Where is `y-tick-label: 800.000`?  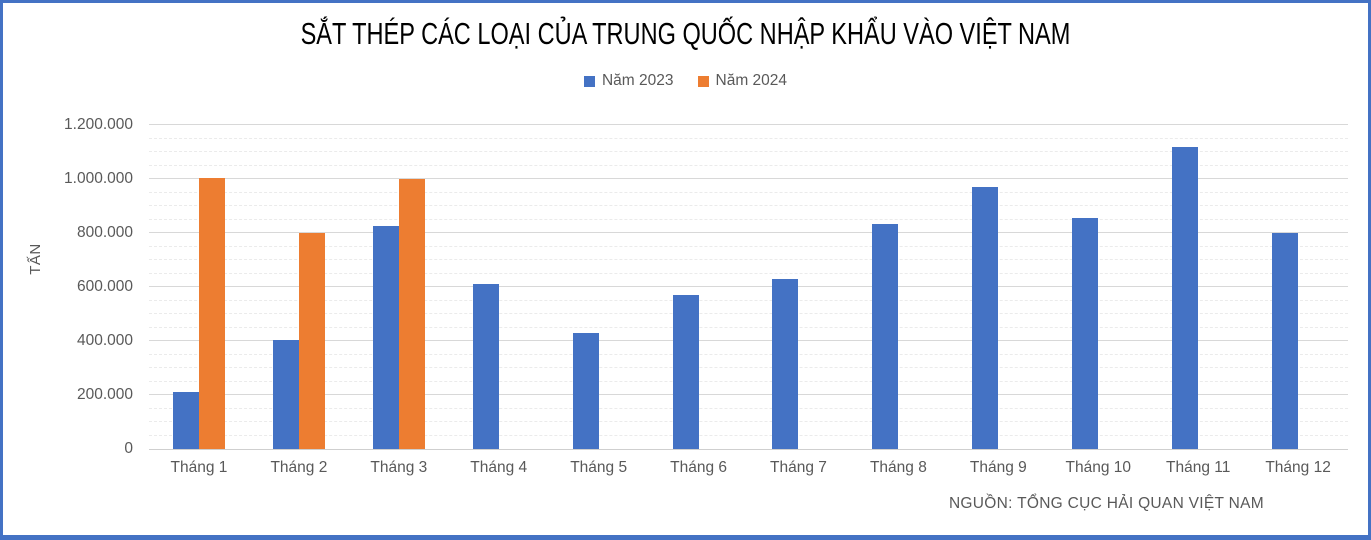
y-tick-label: 800.000 is located at coordinates (104, 232).